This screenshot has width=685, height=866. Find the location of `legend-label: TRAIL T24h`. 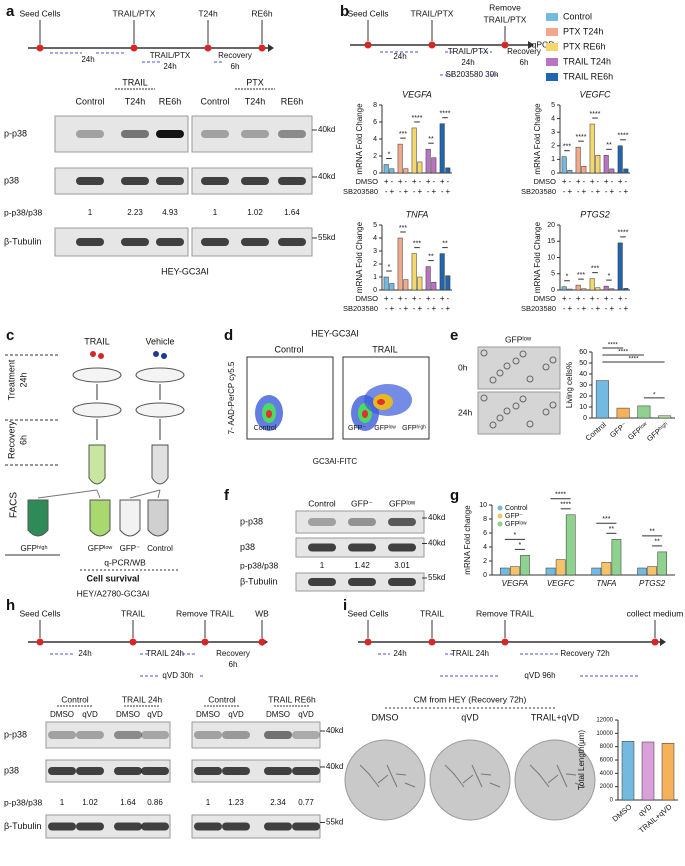

legend-label: TRAIL T24h is located at coordinates (587, 61).